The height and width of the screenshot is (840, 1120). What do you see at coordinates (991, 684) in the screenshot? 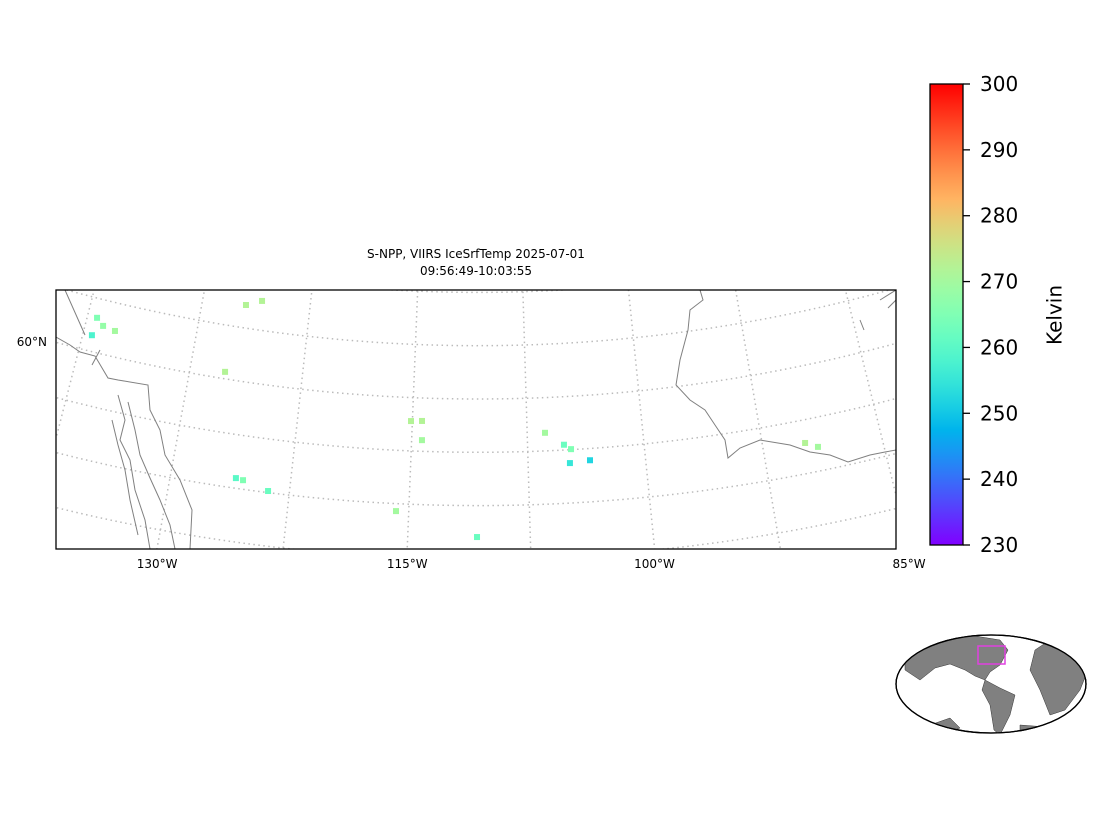
I see `inset-globe` at bounding box center [991, 684].